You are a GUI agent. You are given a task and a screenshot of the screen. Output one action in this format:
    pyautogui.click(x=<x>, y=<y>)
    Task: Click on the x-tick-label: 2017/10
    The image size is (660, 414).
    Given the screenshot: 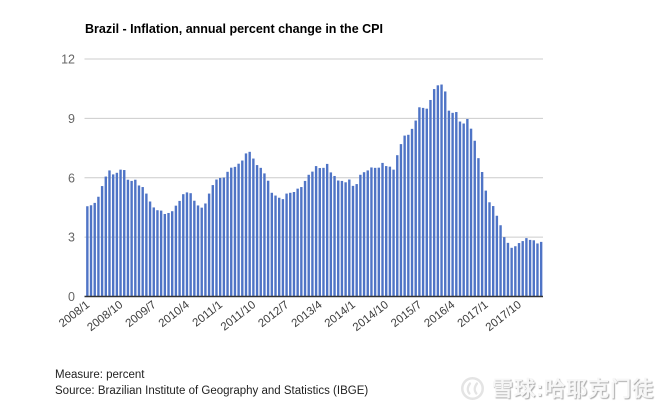 What is the action you would take?
    pyautogui.click(x=504, y=316)
    